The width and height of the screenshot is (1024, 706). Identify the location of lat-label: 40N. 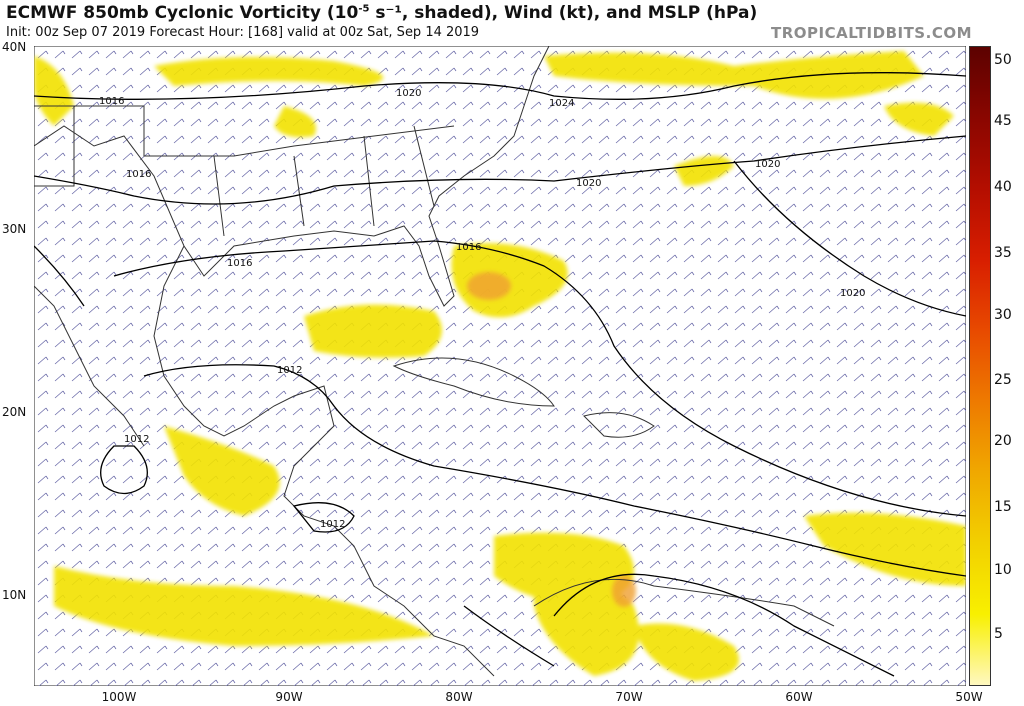
(14, 47).